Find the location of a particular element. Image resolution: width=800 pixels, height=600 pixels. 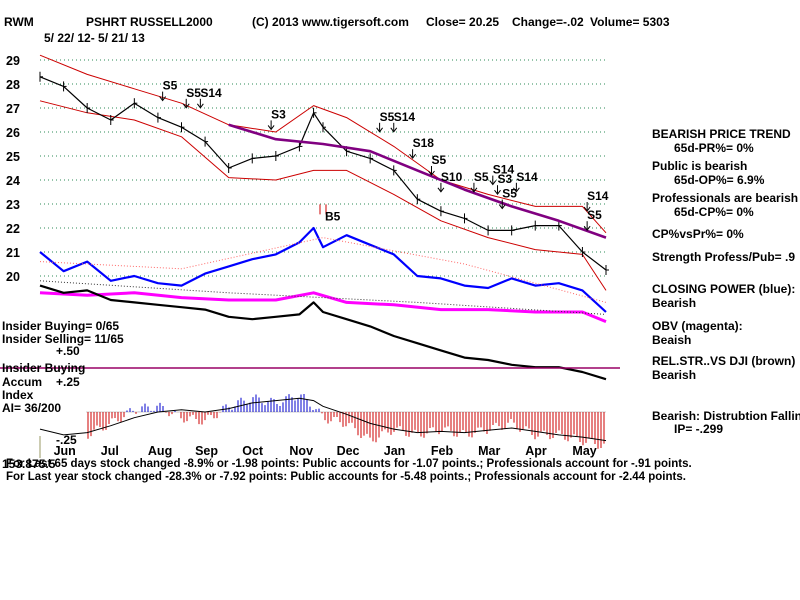

accum-label: Accum is located at coordinates (22, 382).